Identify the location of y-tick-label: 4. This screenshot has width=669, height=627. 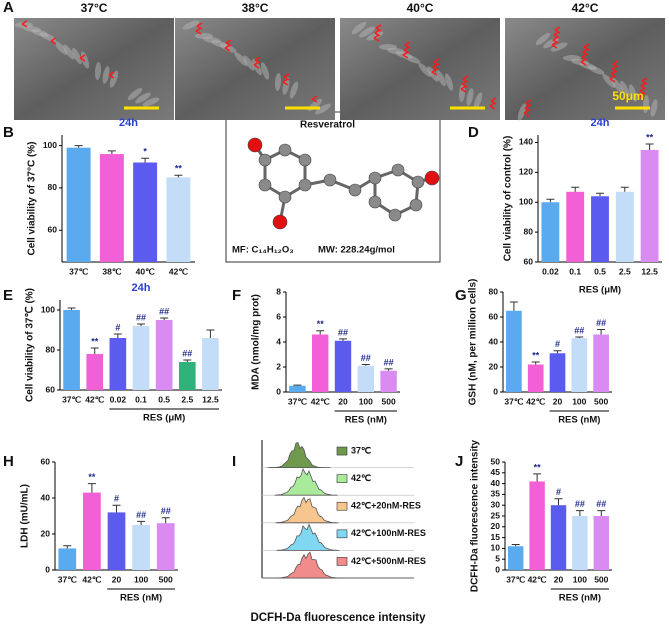
(278, 341).